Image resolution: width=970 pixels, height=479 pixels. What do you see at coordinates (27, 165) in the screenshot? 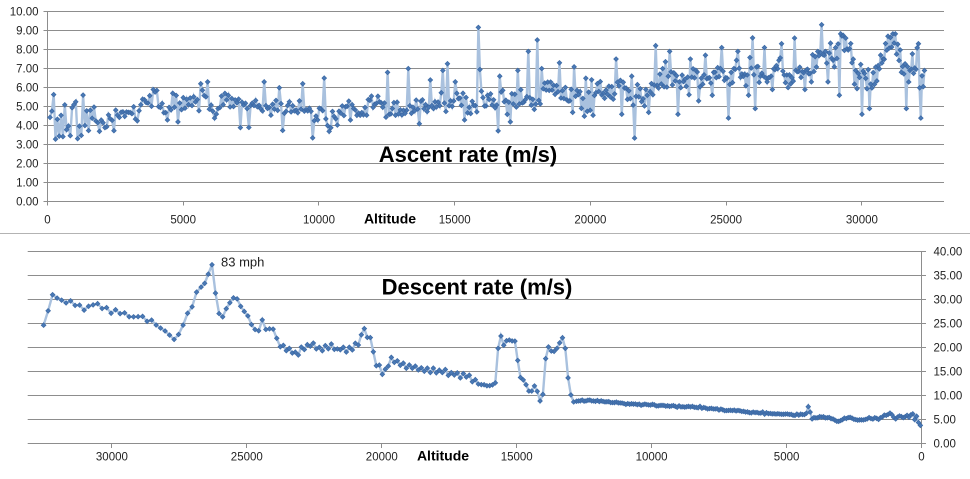
I see `svg-text: 2.00` at bounding box center [27, 165].